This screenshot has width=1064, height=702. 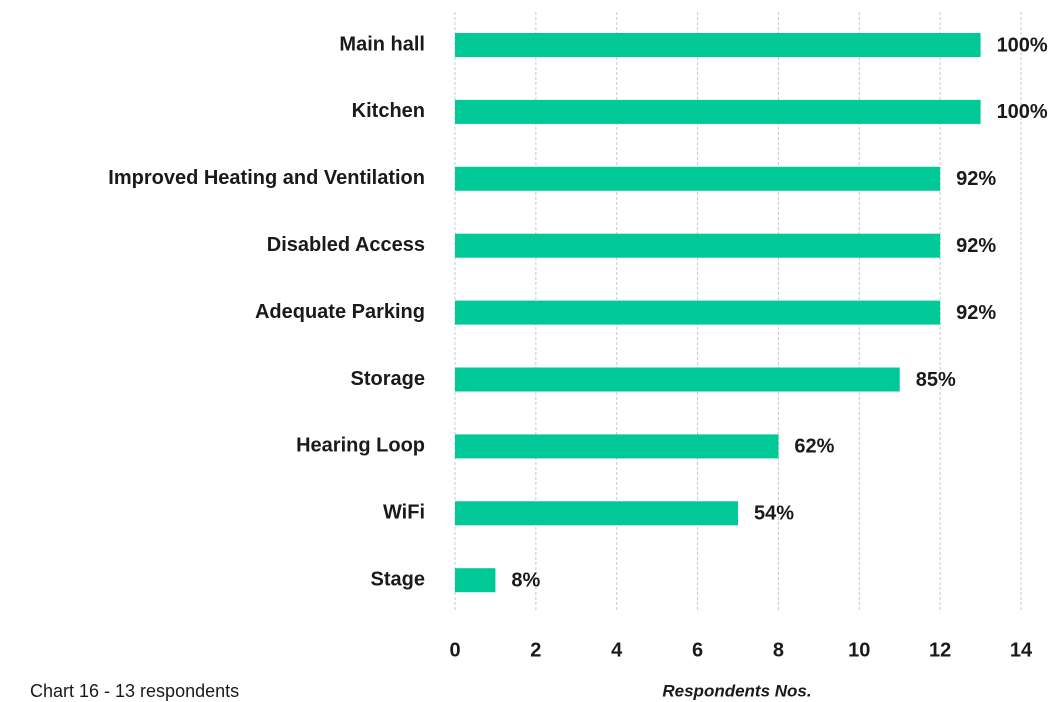 What do you see at coordinates (388, 379) in the screenshot?
I see `y-tick-label: Storage` at bounding box center [388, 379].